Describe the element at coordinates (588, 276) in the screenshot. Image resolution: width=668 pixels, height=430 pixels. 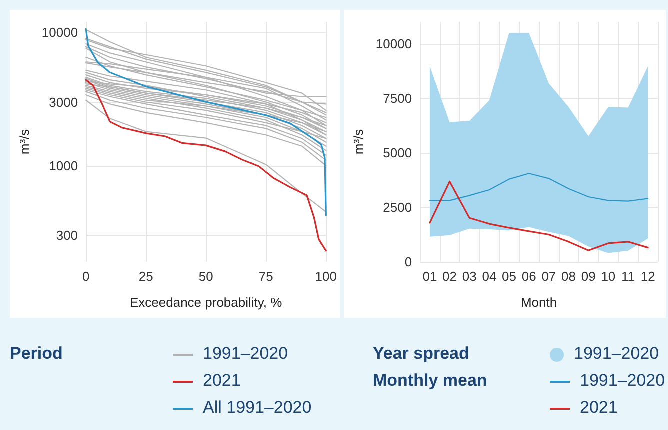
I see `x-tick-label: 09` at that location.